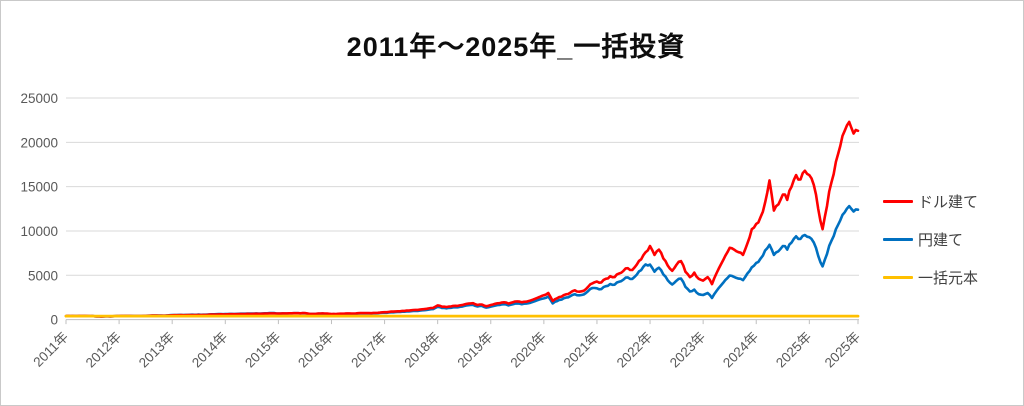  I want to click on legend-label: 一括元本, so click(948, 278).